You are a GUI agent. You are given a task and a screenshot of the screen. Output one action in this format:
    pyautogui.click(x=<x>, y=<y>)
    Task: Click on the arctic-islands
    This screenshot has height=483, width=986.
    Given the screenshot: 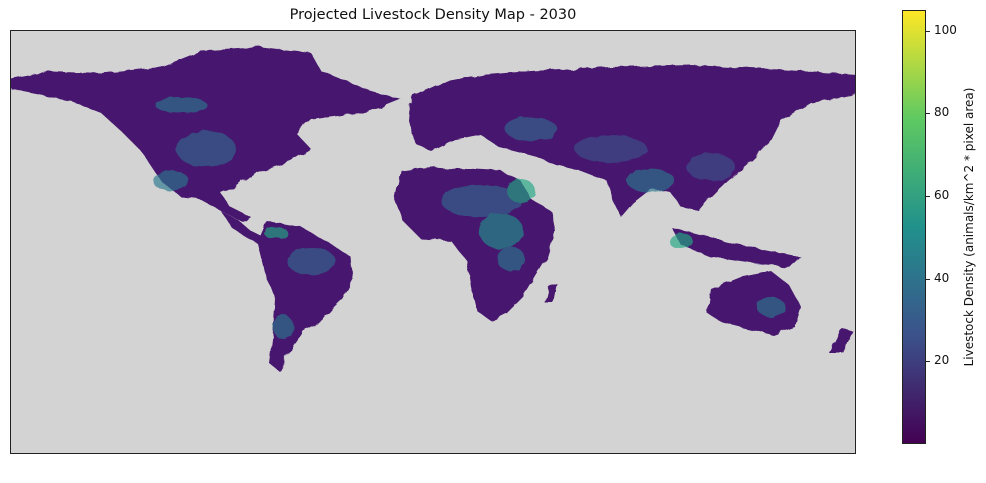 What is the action you would take?
    pyautogui.click(x=226, y=68)
    